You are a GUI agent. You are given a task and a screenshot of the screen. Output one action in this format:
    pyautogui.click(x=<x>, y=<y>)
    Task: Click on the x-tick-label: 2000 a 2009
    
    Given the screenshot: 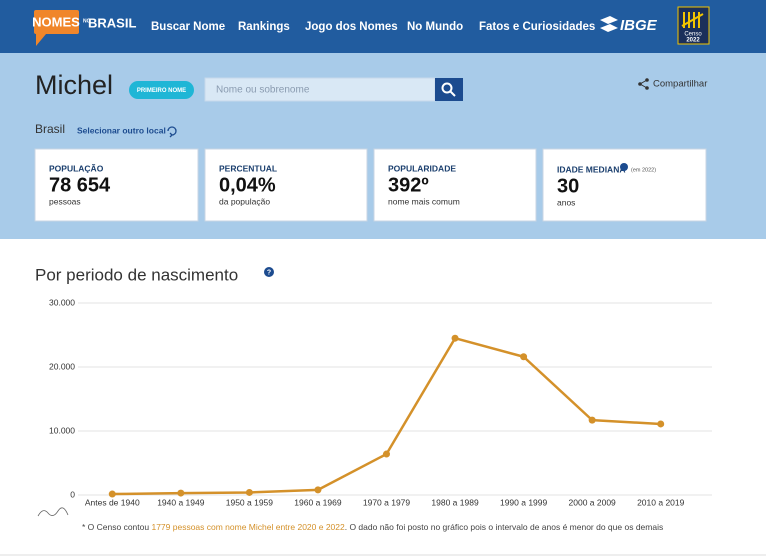 What is the action you would take?
    pyautogui.click(x=593, y=502)
    